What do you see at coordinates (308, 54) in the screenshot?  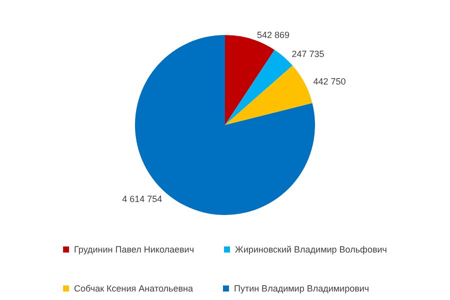 I see `data-label: 247 735` at bounding box center [308, 54].